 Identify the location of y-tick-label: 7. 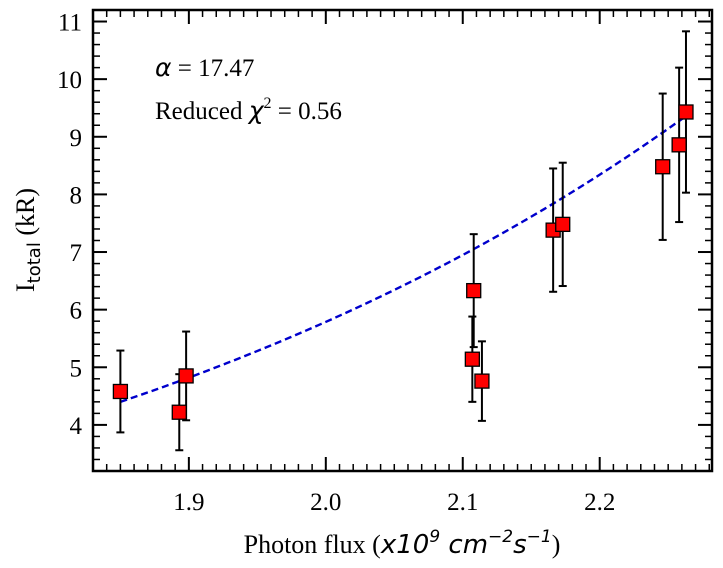
(76, 253).